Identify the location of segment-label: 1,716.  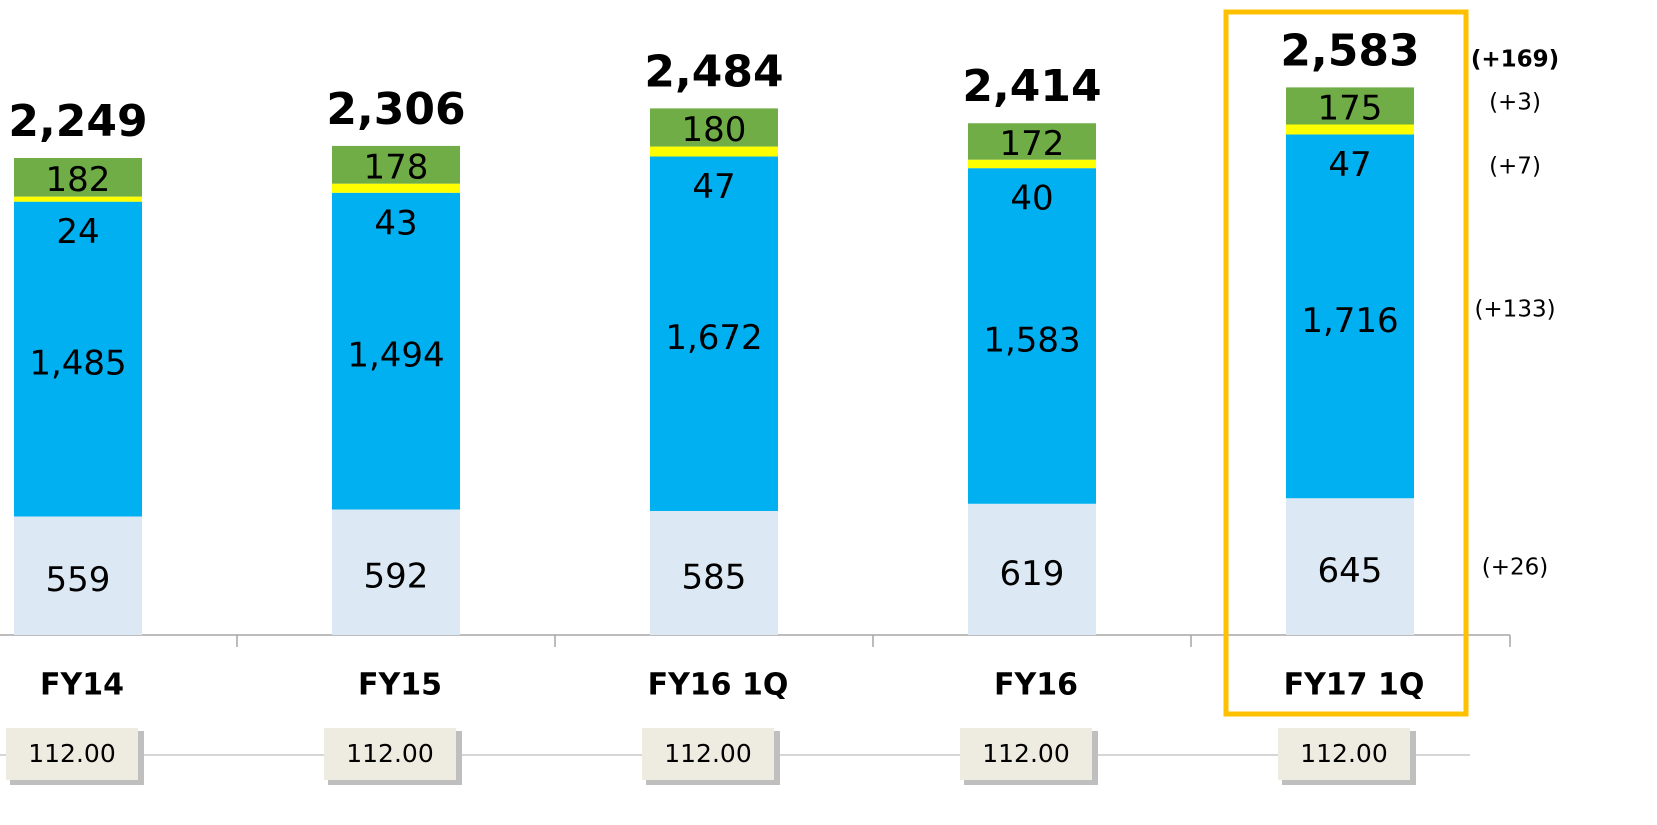
(1349, 321).